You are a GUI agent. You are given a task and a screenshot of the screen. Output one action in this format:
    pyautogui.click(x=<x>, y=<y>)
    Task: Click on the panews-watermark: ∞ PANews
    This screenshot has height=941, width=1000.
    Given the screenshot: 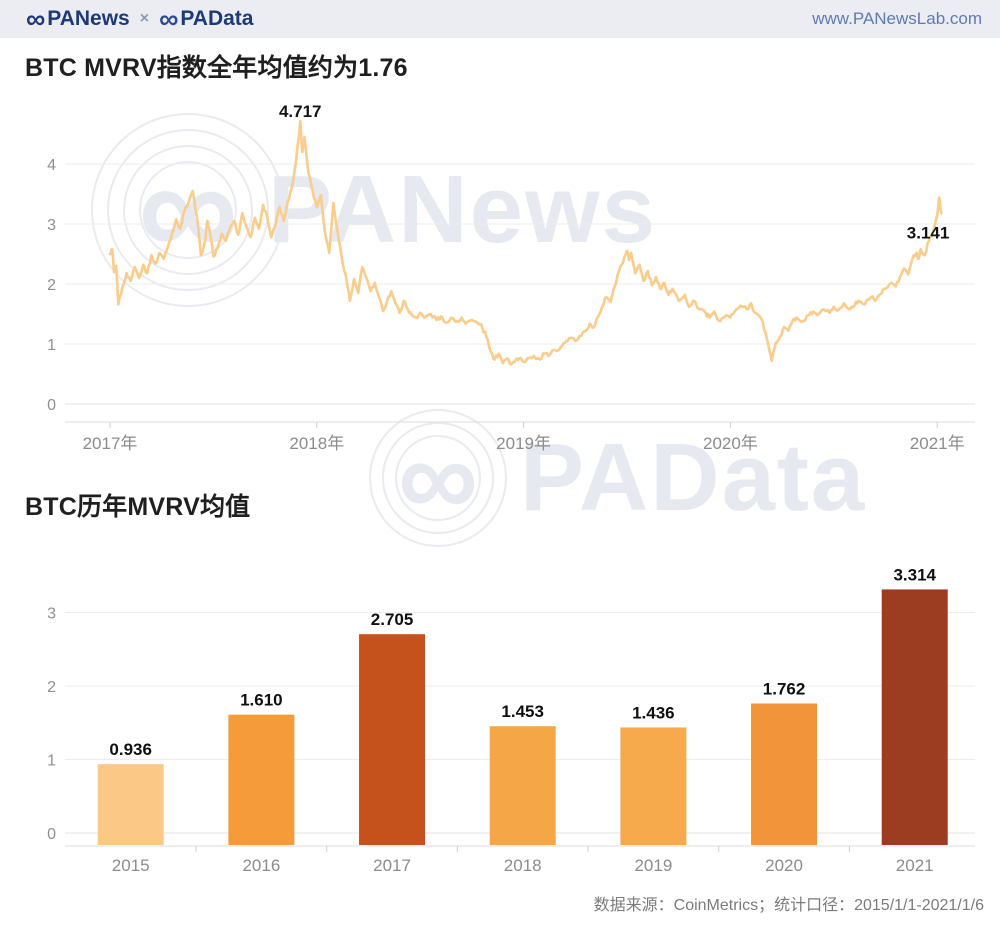 What is the action you would take?
    pyautogui.click(x=374, y=210)
    